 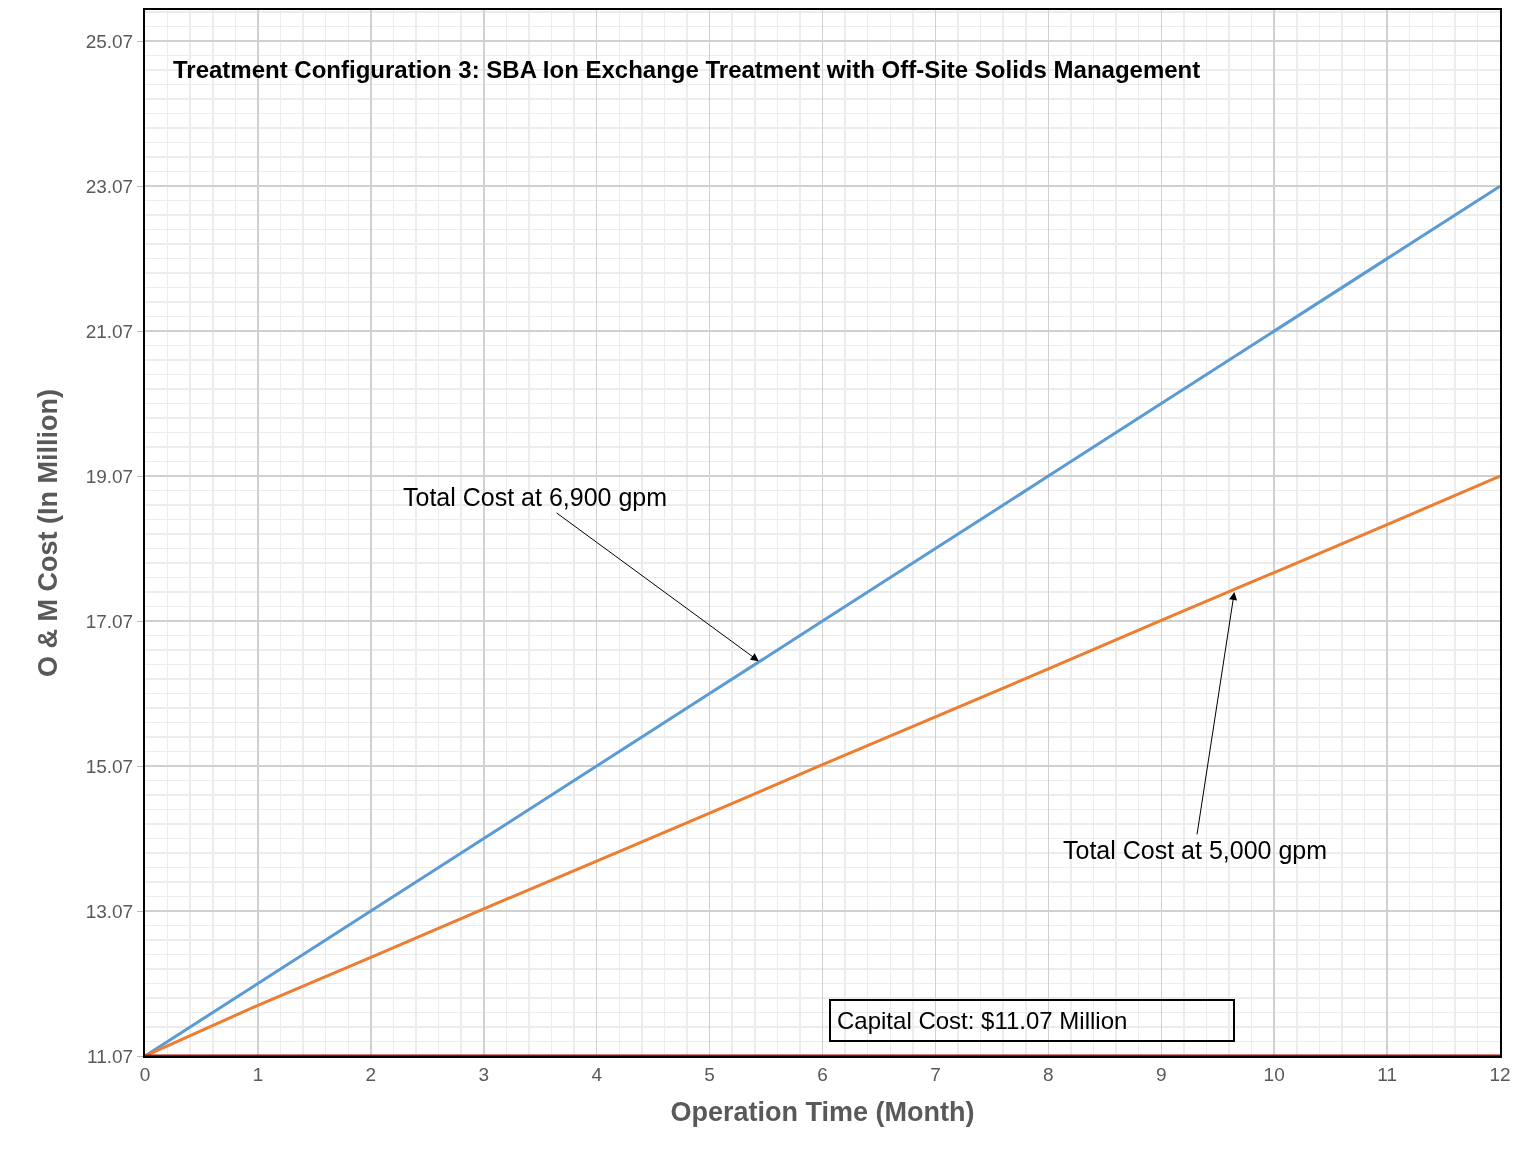 What do you see at coordinates (258, 1074) in the screenshot?
I see `x-tick-label: 1` at bounding box center [258, 1074].